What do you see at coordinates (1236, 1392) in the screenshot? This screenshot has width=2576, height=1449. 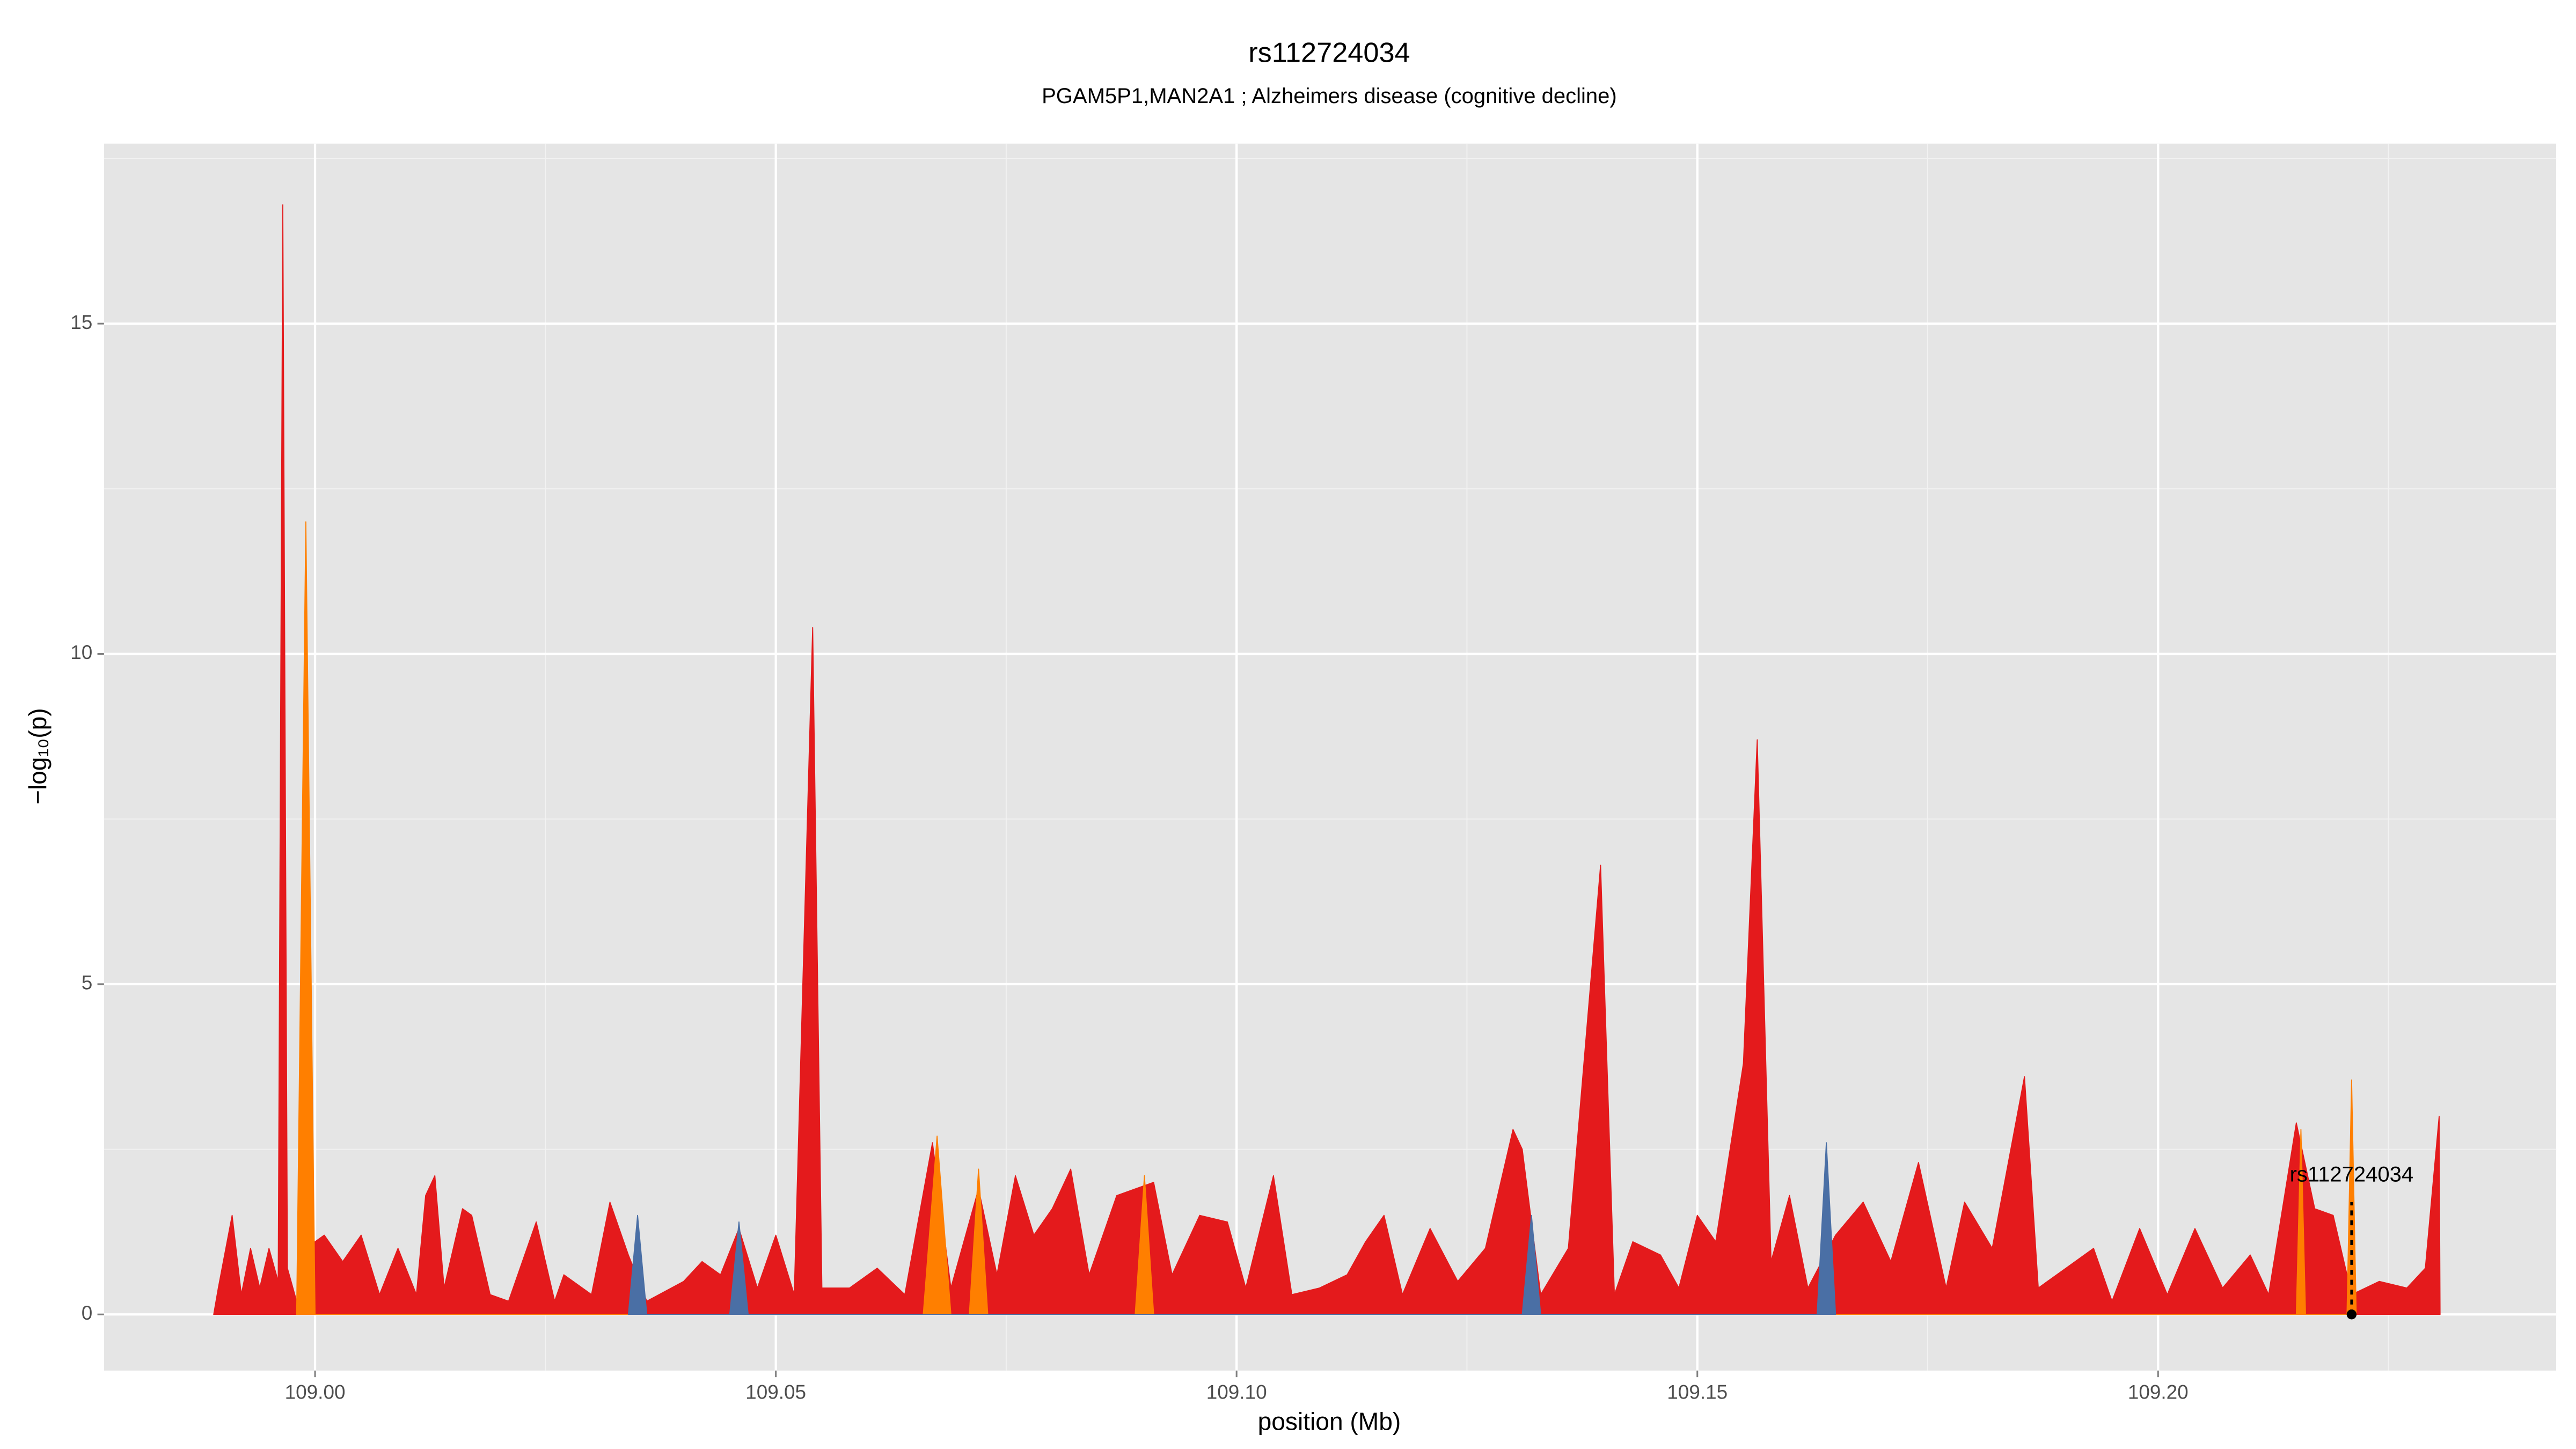 I see `x-tick-label: 109.10` at bounding box center [1236, 1392].